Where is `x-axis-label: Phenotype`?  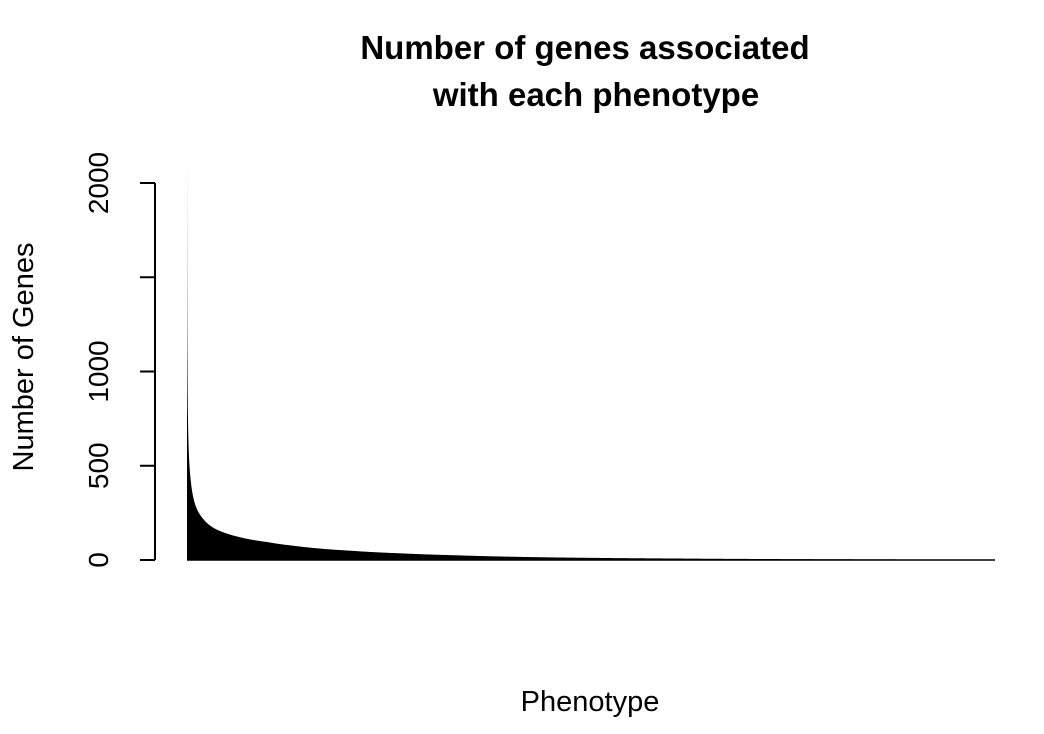 x-axis-label: Phenotype is located at coordinates (590, 702).